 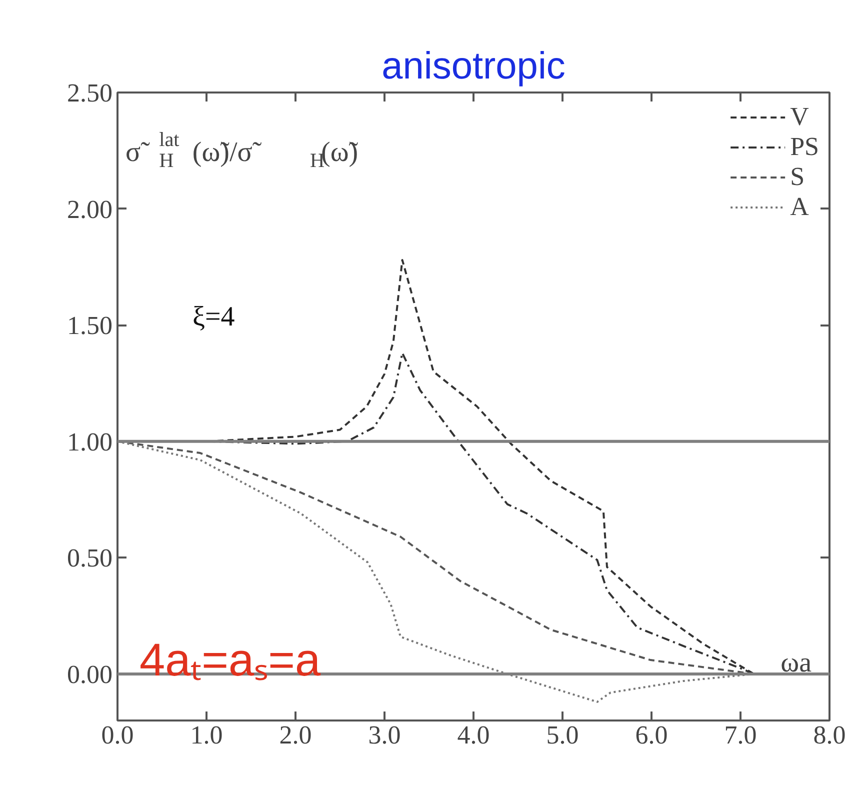 I want to click on x-tick-label: 1.0, so click(x=206, y=735).